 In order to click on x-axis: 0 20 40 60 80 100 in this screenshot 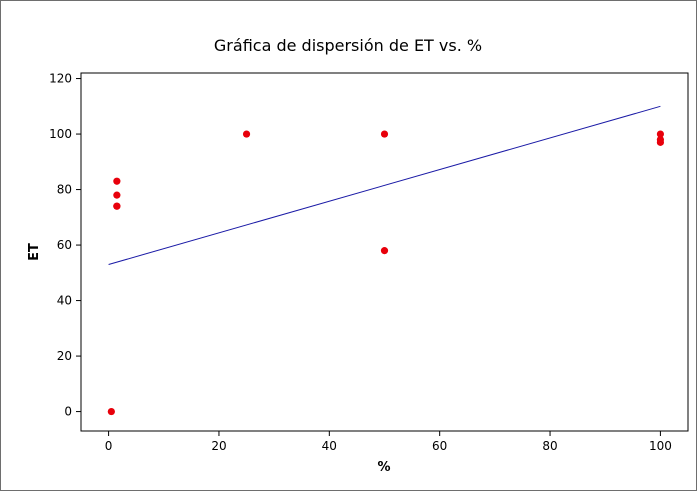, I will do `click(388, 442)`.